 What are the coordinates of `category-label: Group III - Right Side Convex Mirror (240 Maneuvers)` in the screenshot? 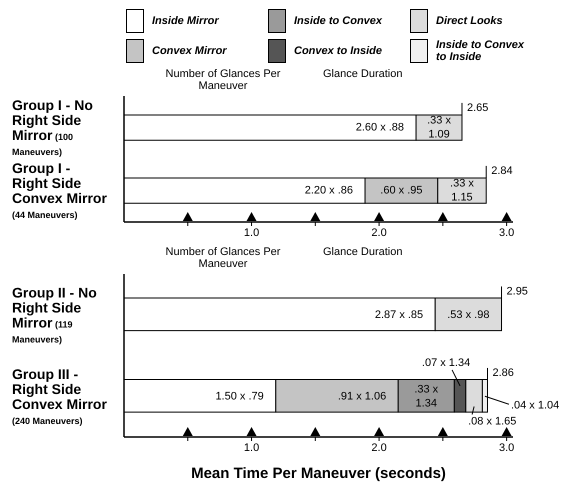 It's located at (59, 396).